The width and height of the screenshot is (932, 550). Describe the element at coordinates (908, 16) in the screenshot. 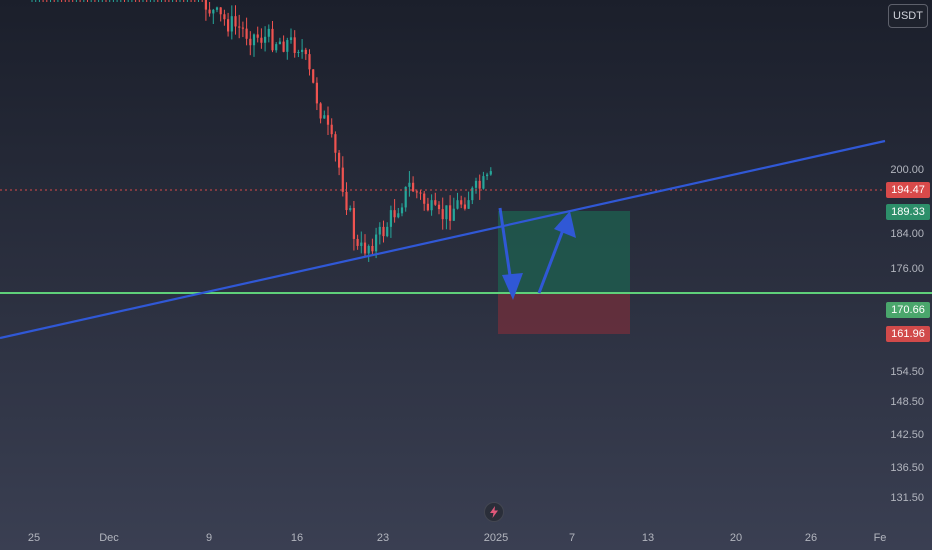

I see `currency-button: USDT` at that location.